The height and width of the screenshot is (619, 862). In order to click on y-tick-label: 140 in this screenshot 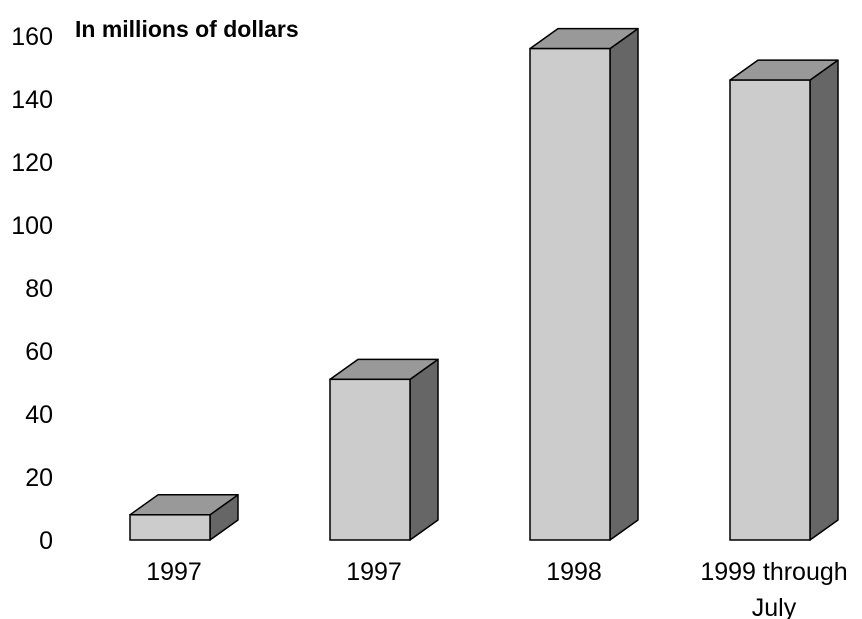, I will do `click(32, 100)`.